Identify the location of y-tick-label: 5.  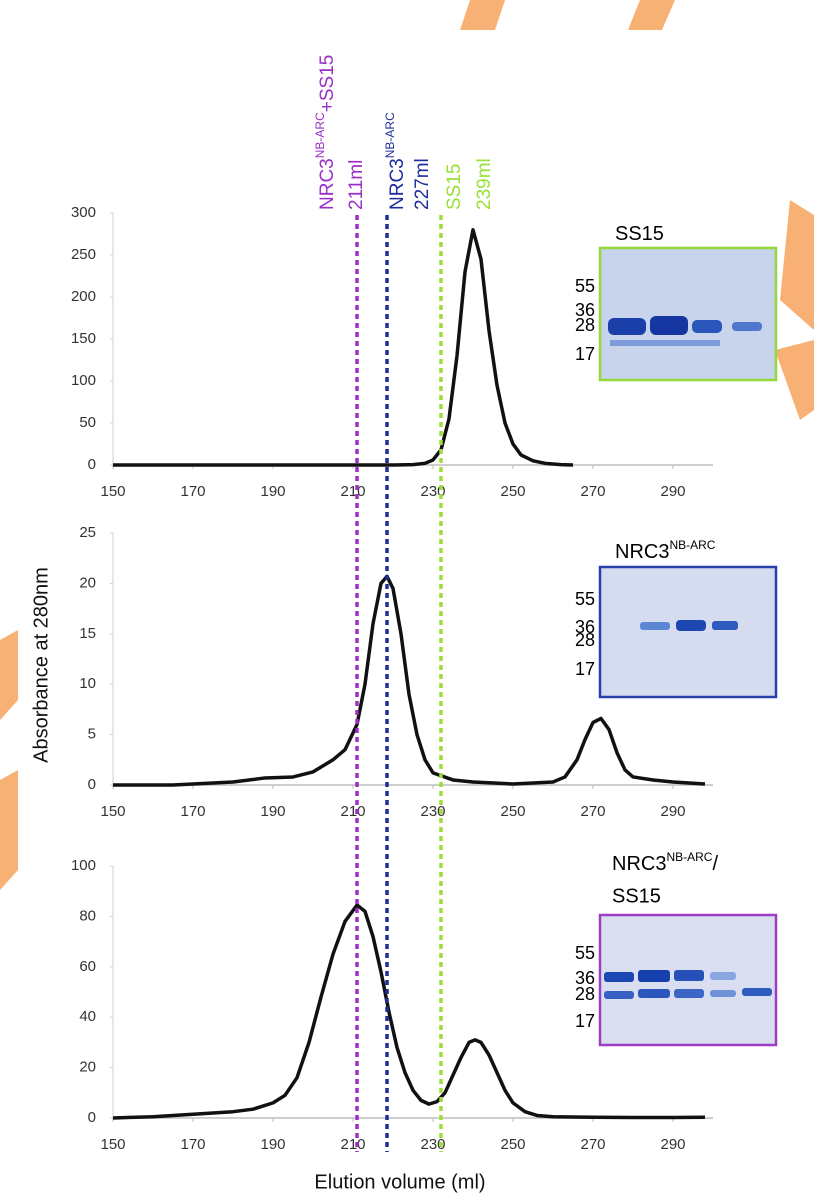
(92, 734).